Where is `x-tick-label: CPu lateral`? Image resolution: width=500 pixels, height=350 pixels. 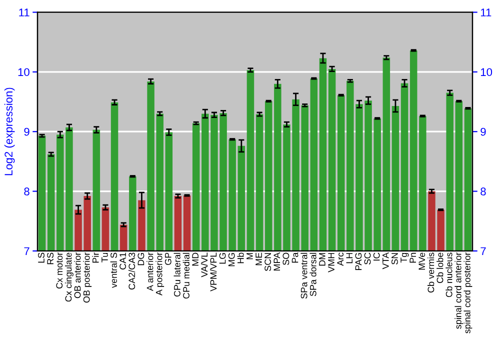
x-tick-label: CPu lateral is located at coordinates (177, 274).